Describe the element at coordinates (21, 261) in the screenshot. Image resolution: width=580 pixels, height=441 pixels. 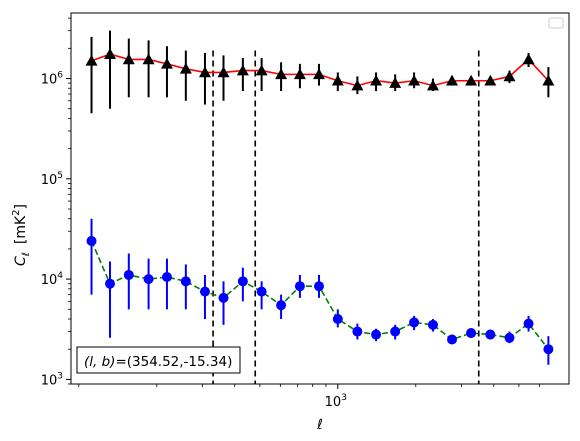
I see `y-axis-symbol: C` at that location.